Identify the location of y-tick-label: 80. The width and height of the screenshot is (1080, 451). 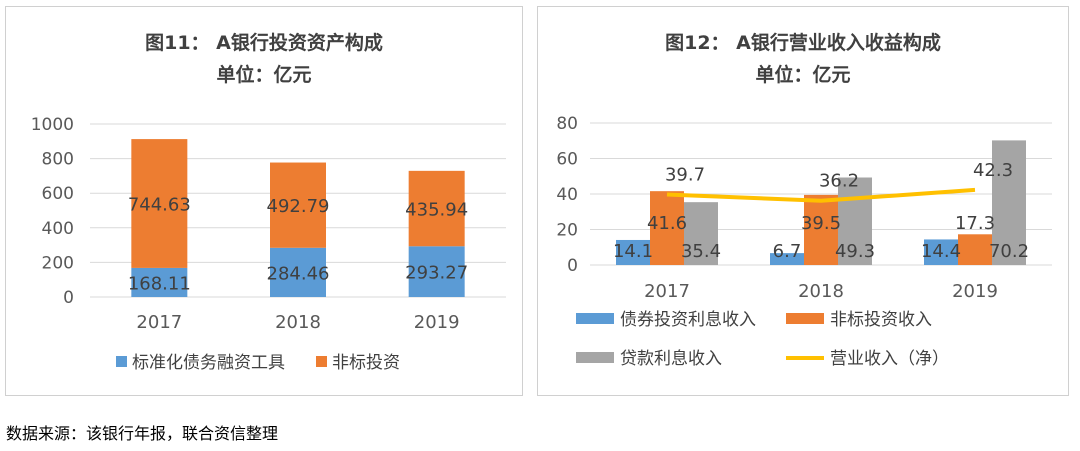
(567, 124).